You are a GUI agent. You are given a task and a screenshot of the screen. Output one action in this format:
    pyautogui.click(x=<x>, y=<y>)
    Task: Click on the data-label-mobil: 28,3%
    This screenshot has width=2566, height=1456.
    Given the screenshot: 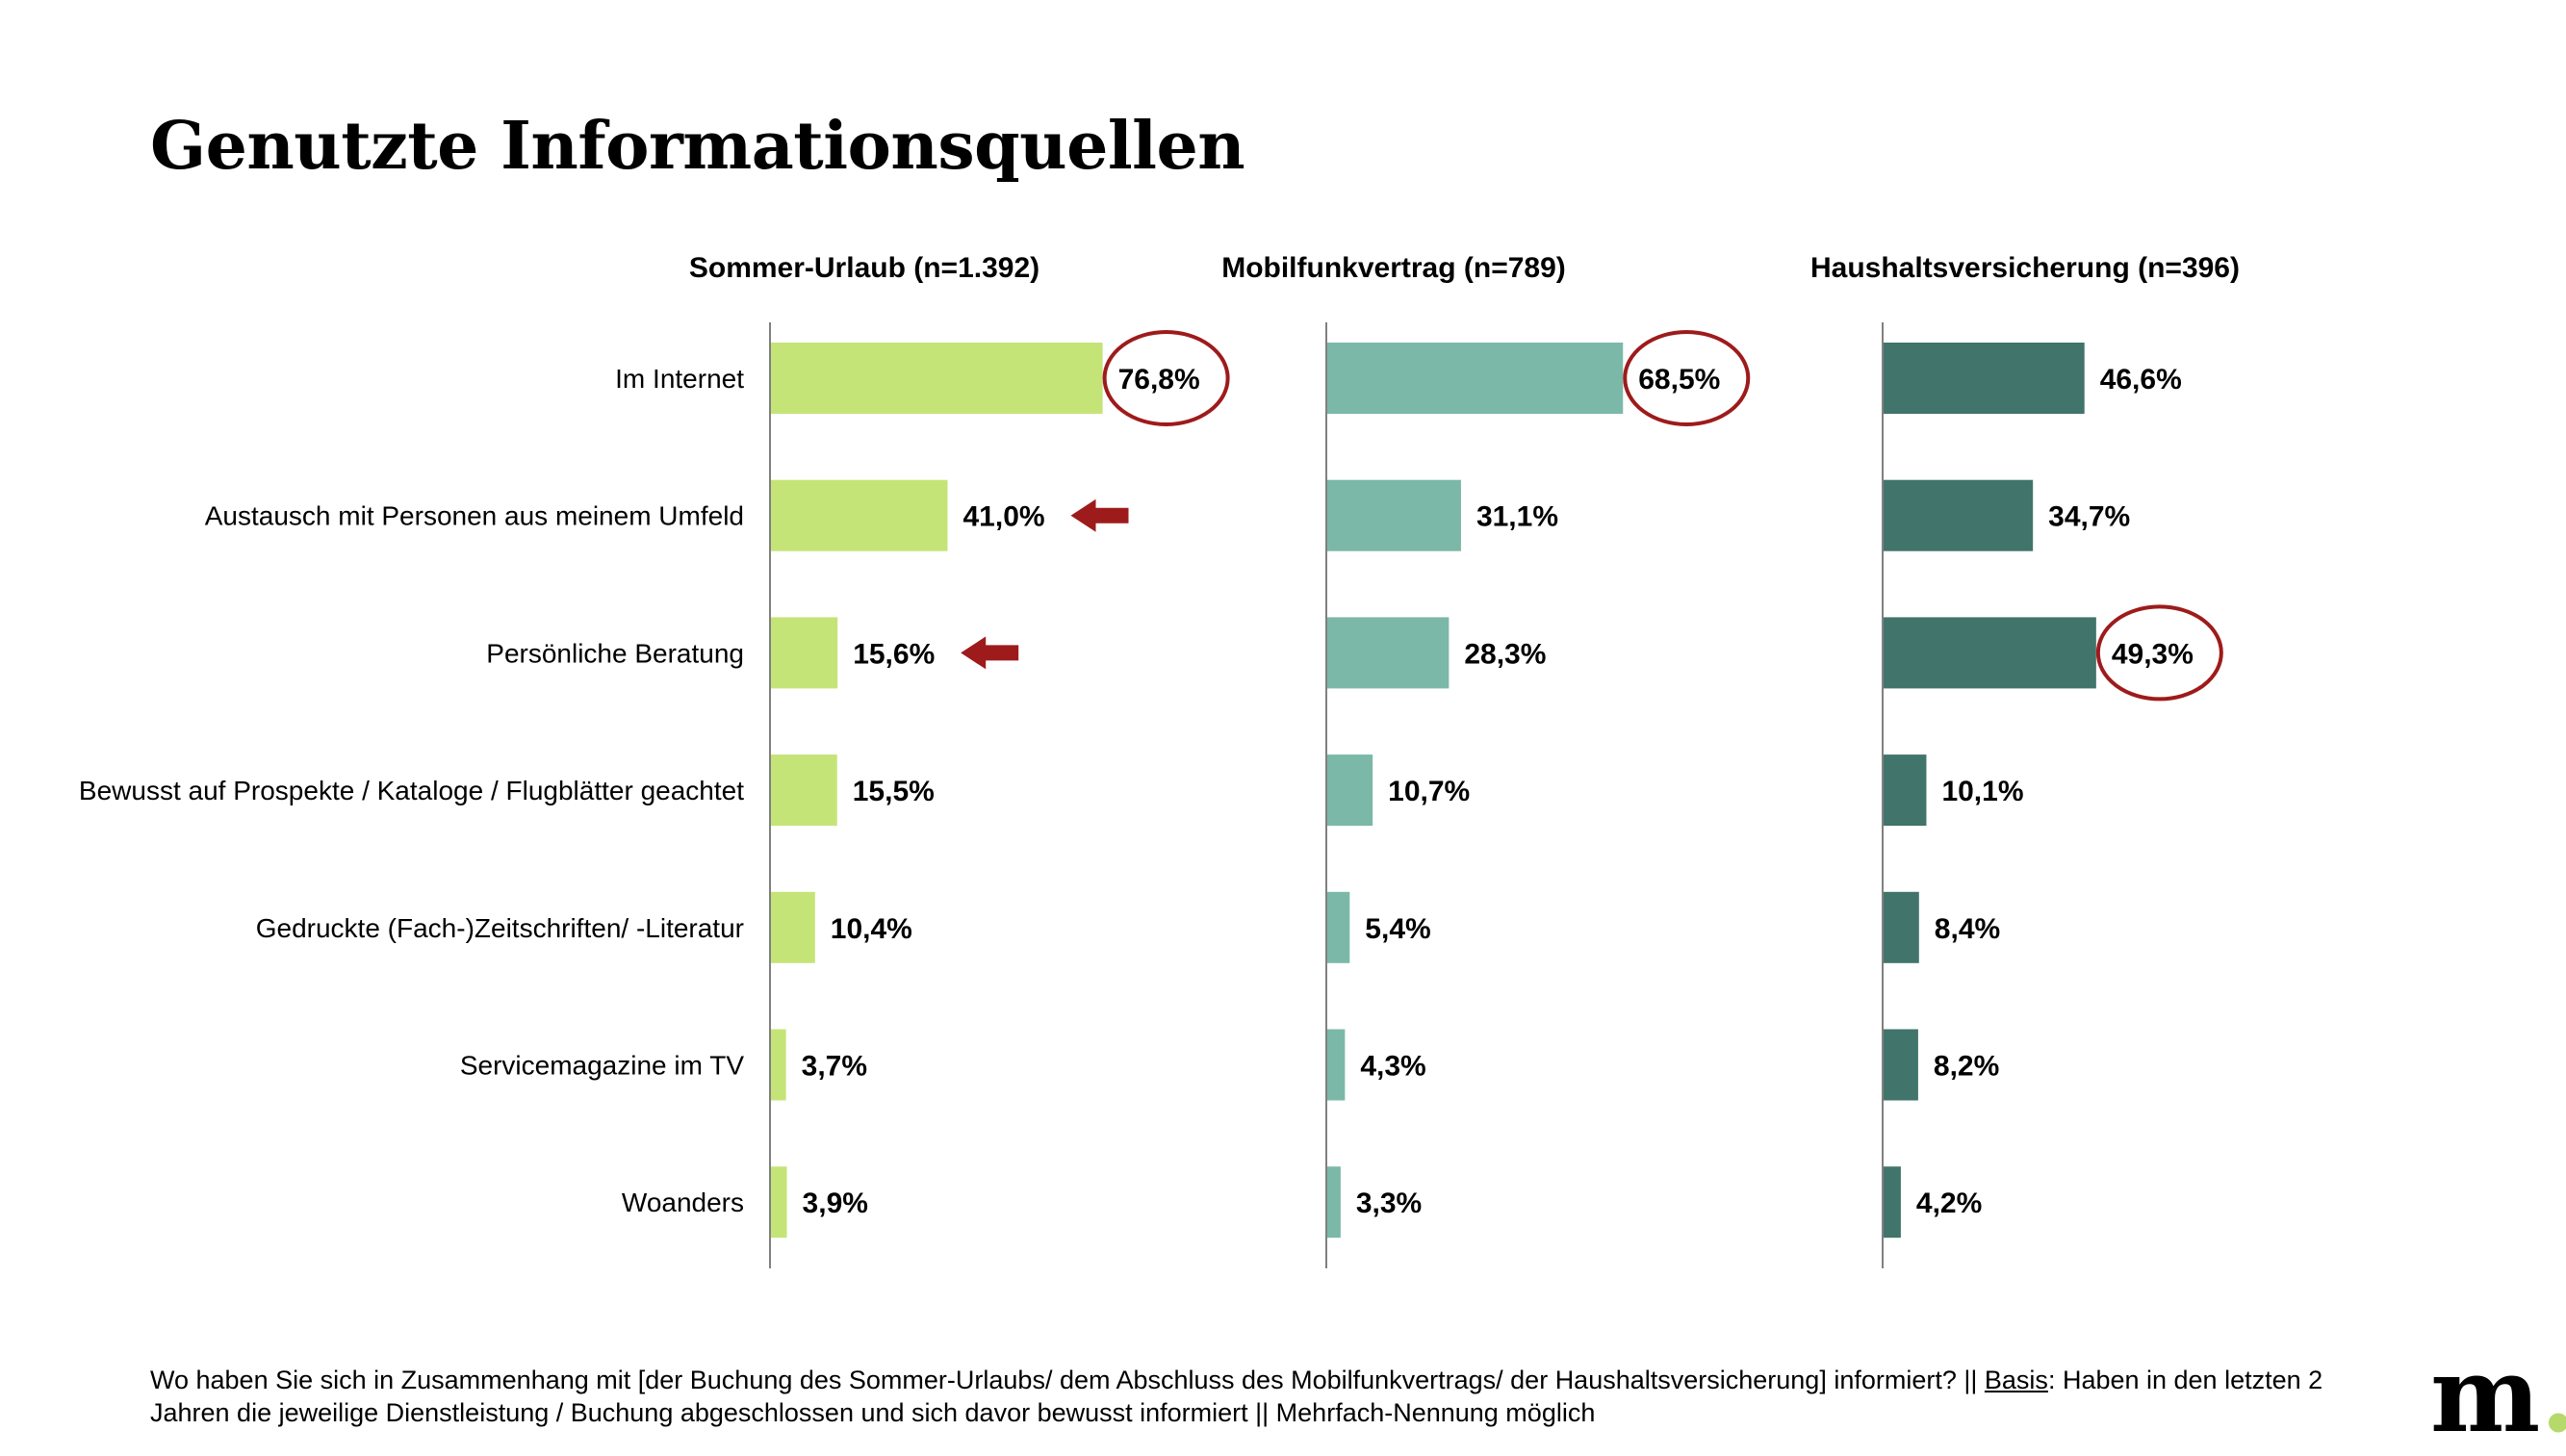 What is the action you would take?
    pyautogui.click(x=1505, y=654)
    